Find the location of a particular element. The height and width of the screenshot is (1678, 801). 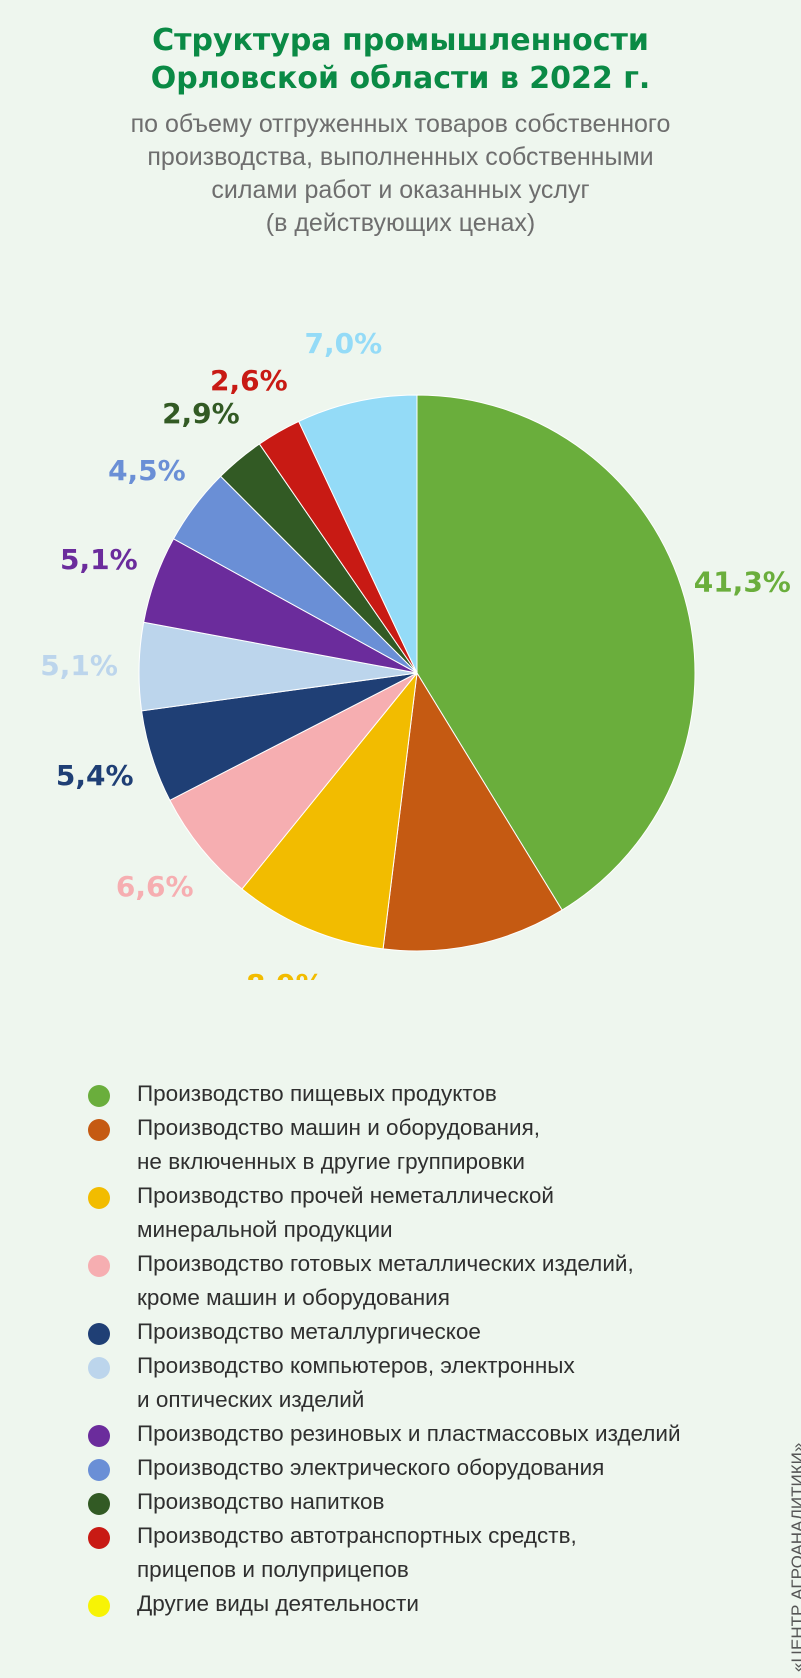

subtitle-line-3: силами работ и оказанных услуг is located at coordinates (400, 190).